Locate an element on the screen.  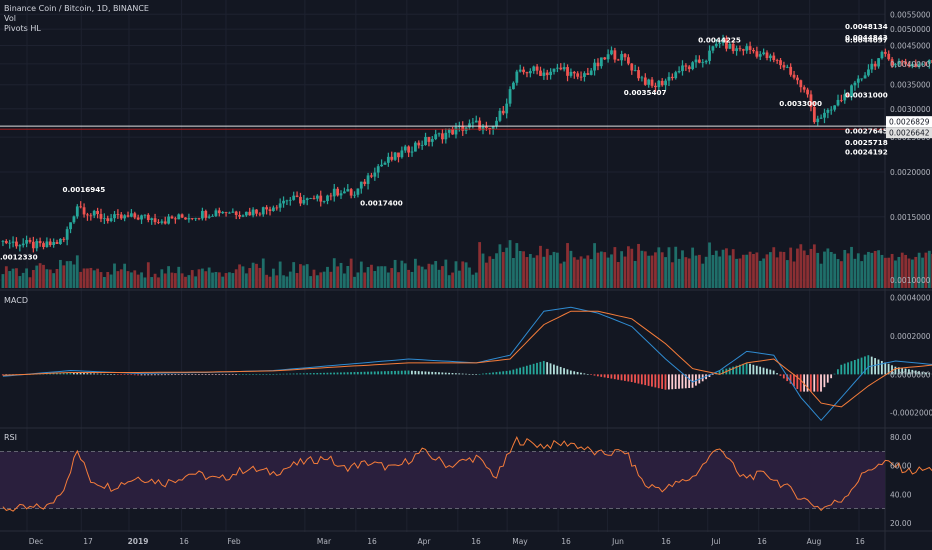
time-axis-label: 16 is located at coordinates (666, 541).